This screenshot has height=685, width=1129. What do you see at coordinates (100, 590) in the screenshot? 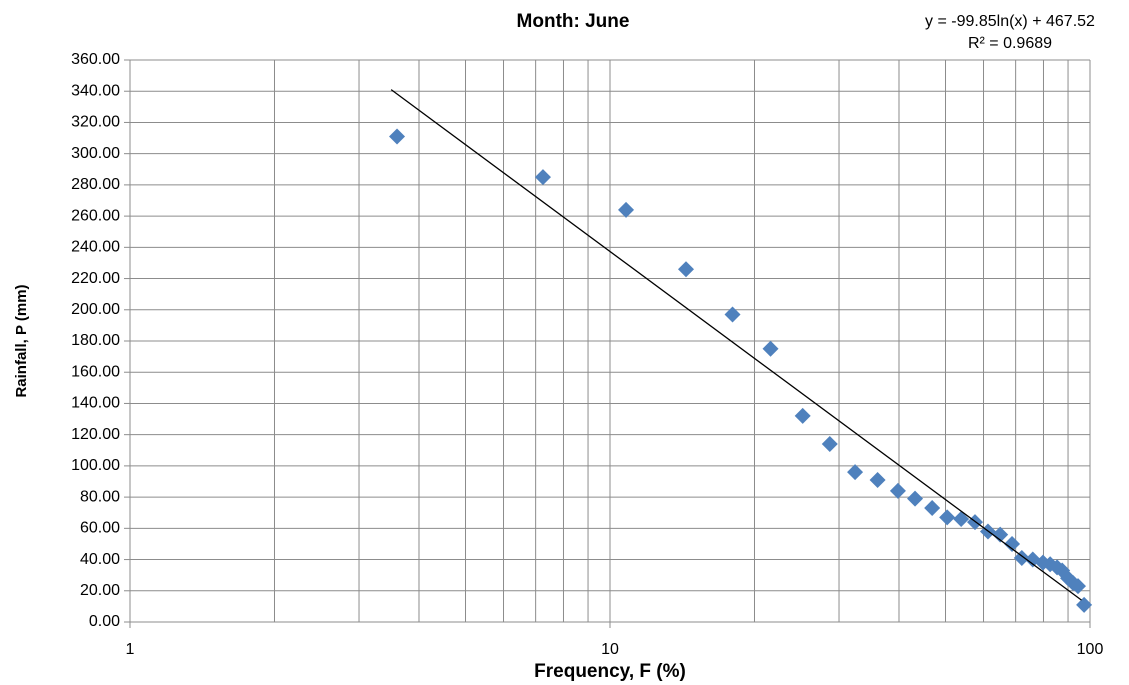
I see `y-tick-label: 20.00` at bounding box center [100, 590].